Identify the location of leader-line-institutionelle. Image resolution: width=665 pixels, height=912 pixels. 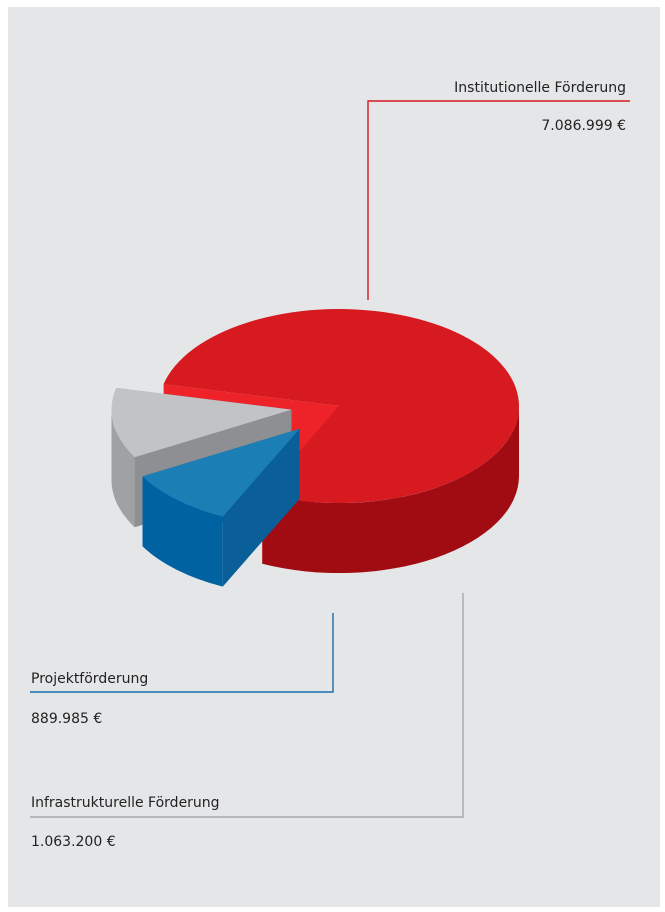
(498, 200).